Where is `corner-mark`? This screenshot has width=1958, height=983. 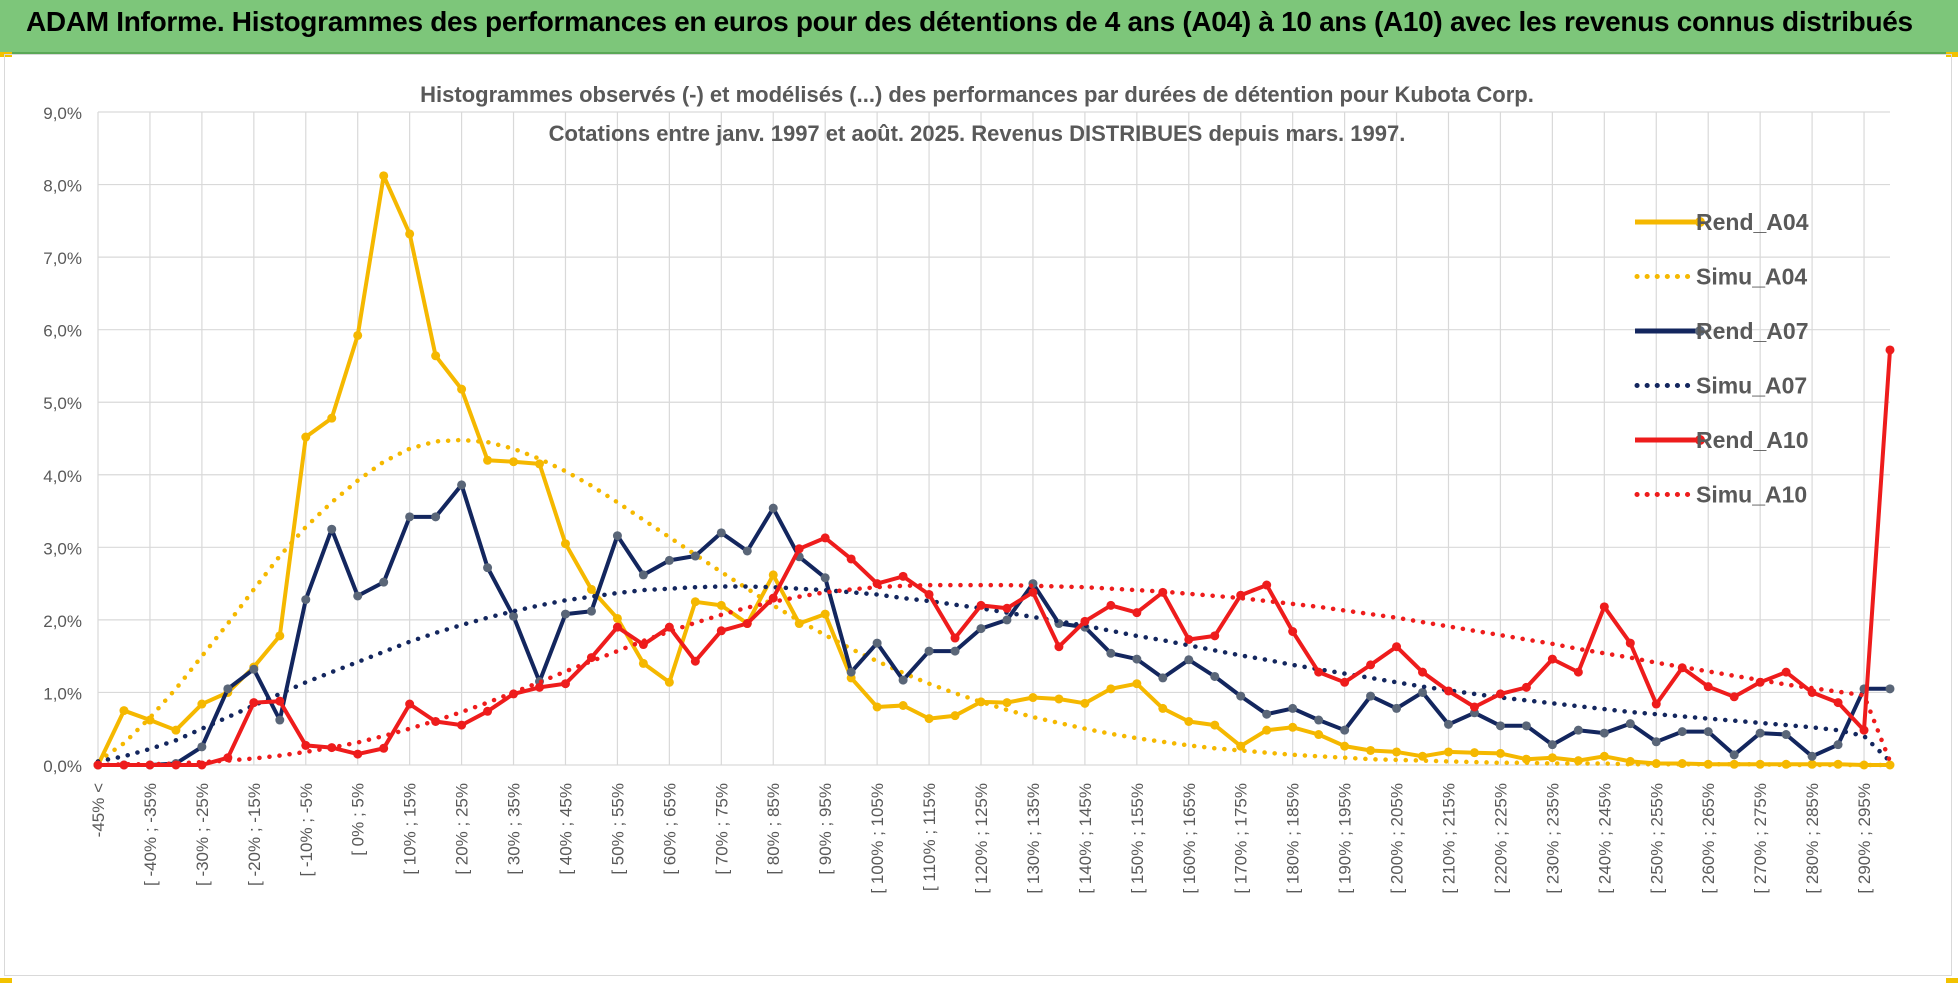
corner-mark is located at coordinates (6, 980).